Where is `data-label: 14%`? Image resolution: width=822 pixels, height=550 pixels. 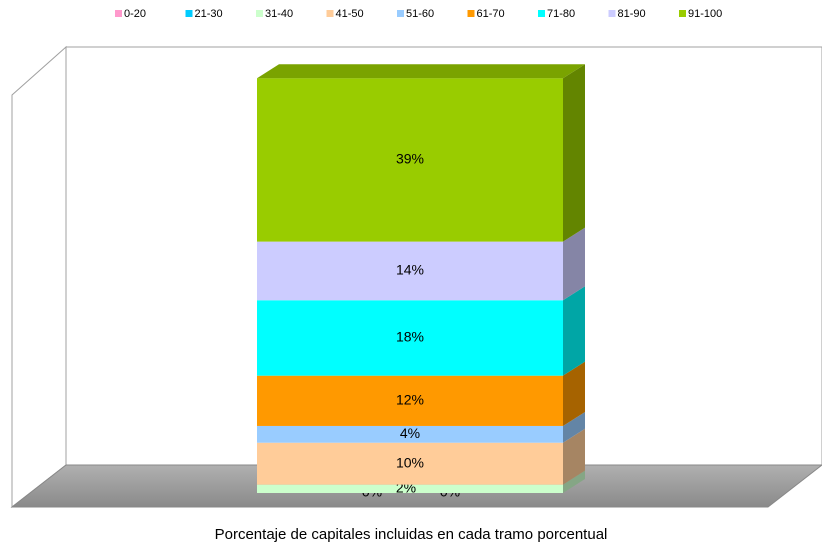 data-label: 14% is located at coordinates (410, 270).